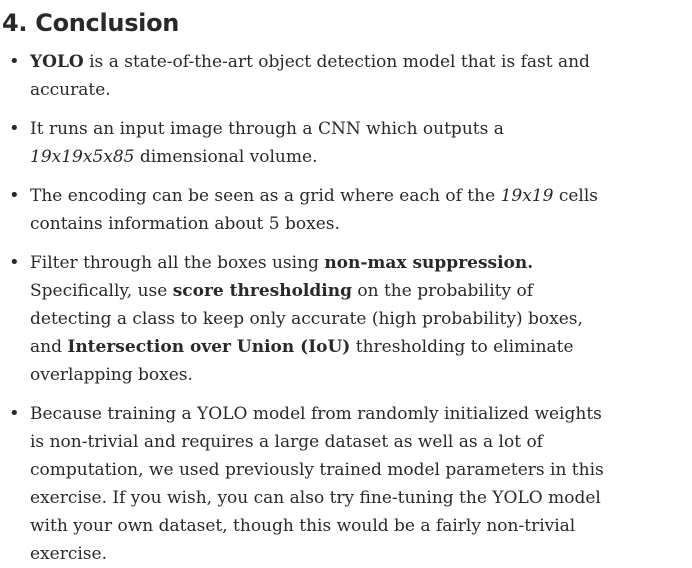 The height and width of the screenshot is (568, 692). Describe the element at coordinates (209, 347) in the screenshot. I see `text-run: Intersection over Union (IoU)` at that location.